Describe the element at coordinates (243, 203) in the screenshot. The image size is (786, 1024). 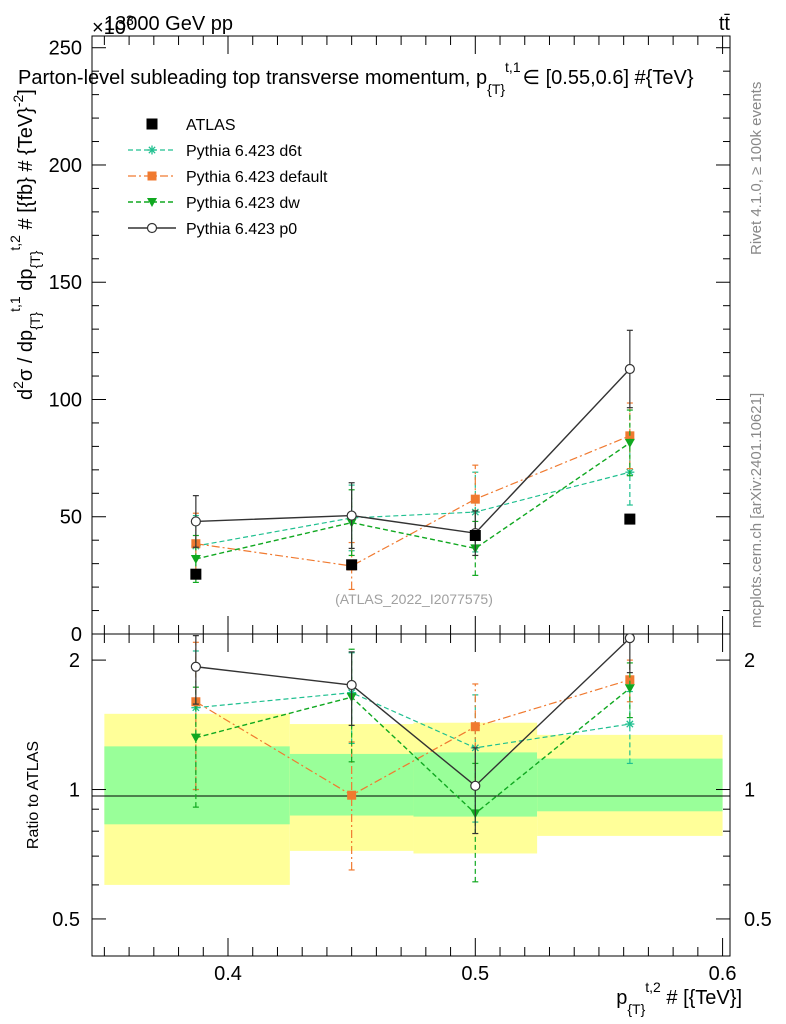
I see `legend-label-dw: Pythia 6.423 dw` at that location.